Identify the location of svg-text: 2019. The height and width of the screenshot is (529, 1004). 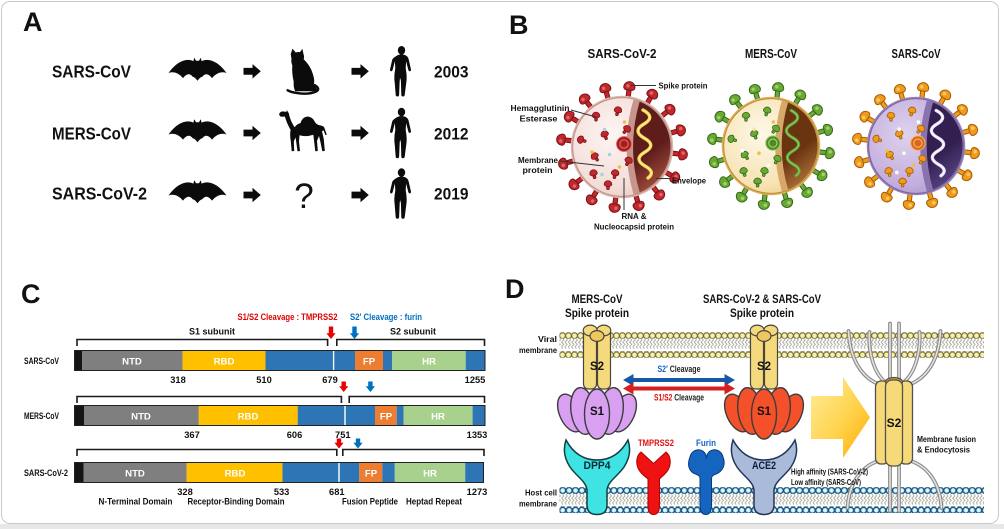
(451, 195).